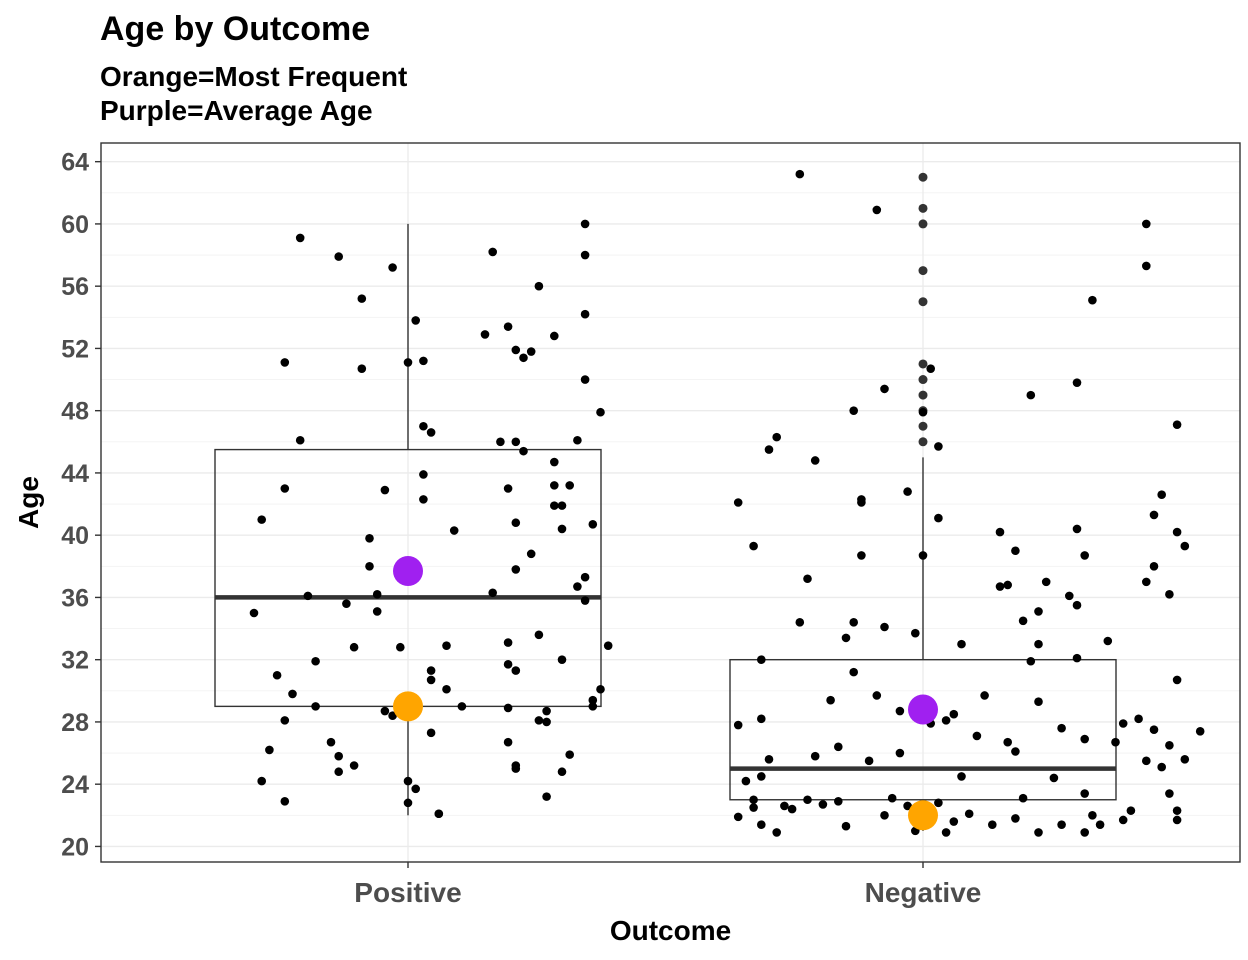 The width and height of the screenshot is (1248, 960). Describe the element at coordinates (75, 661) in the screenshot. I see `y-tick-label: 32` at that location.